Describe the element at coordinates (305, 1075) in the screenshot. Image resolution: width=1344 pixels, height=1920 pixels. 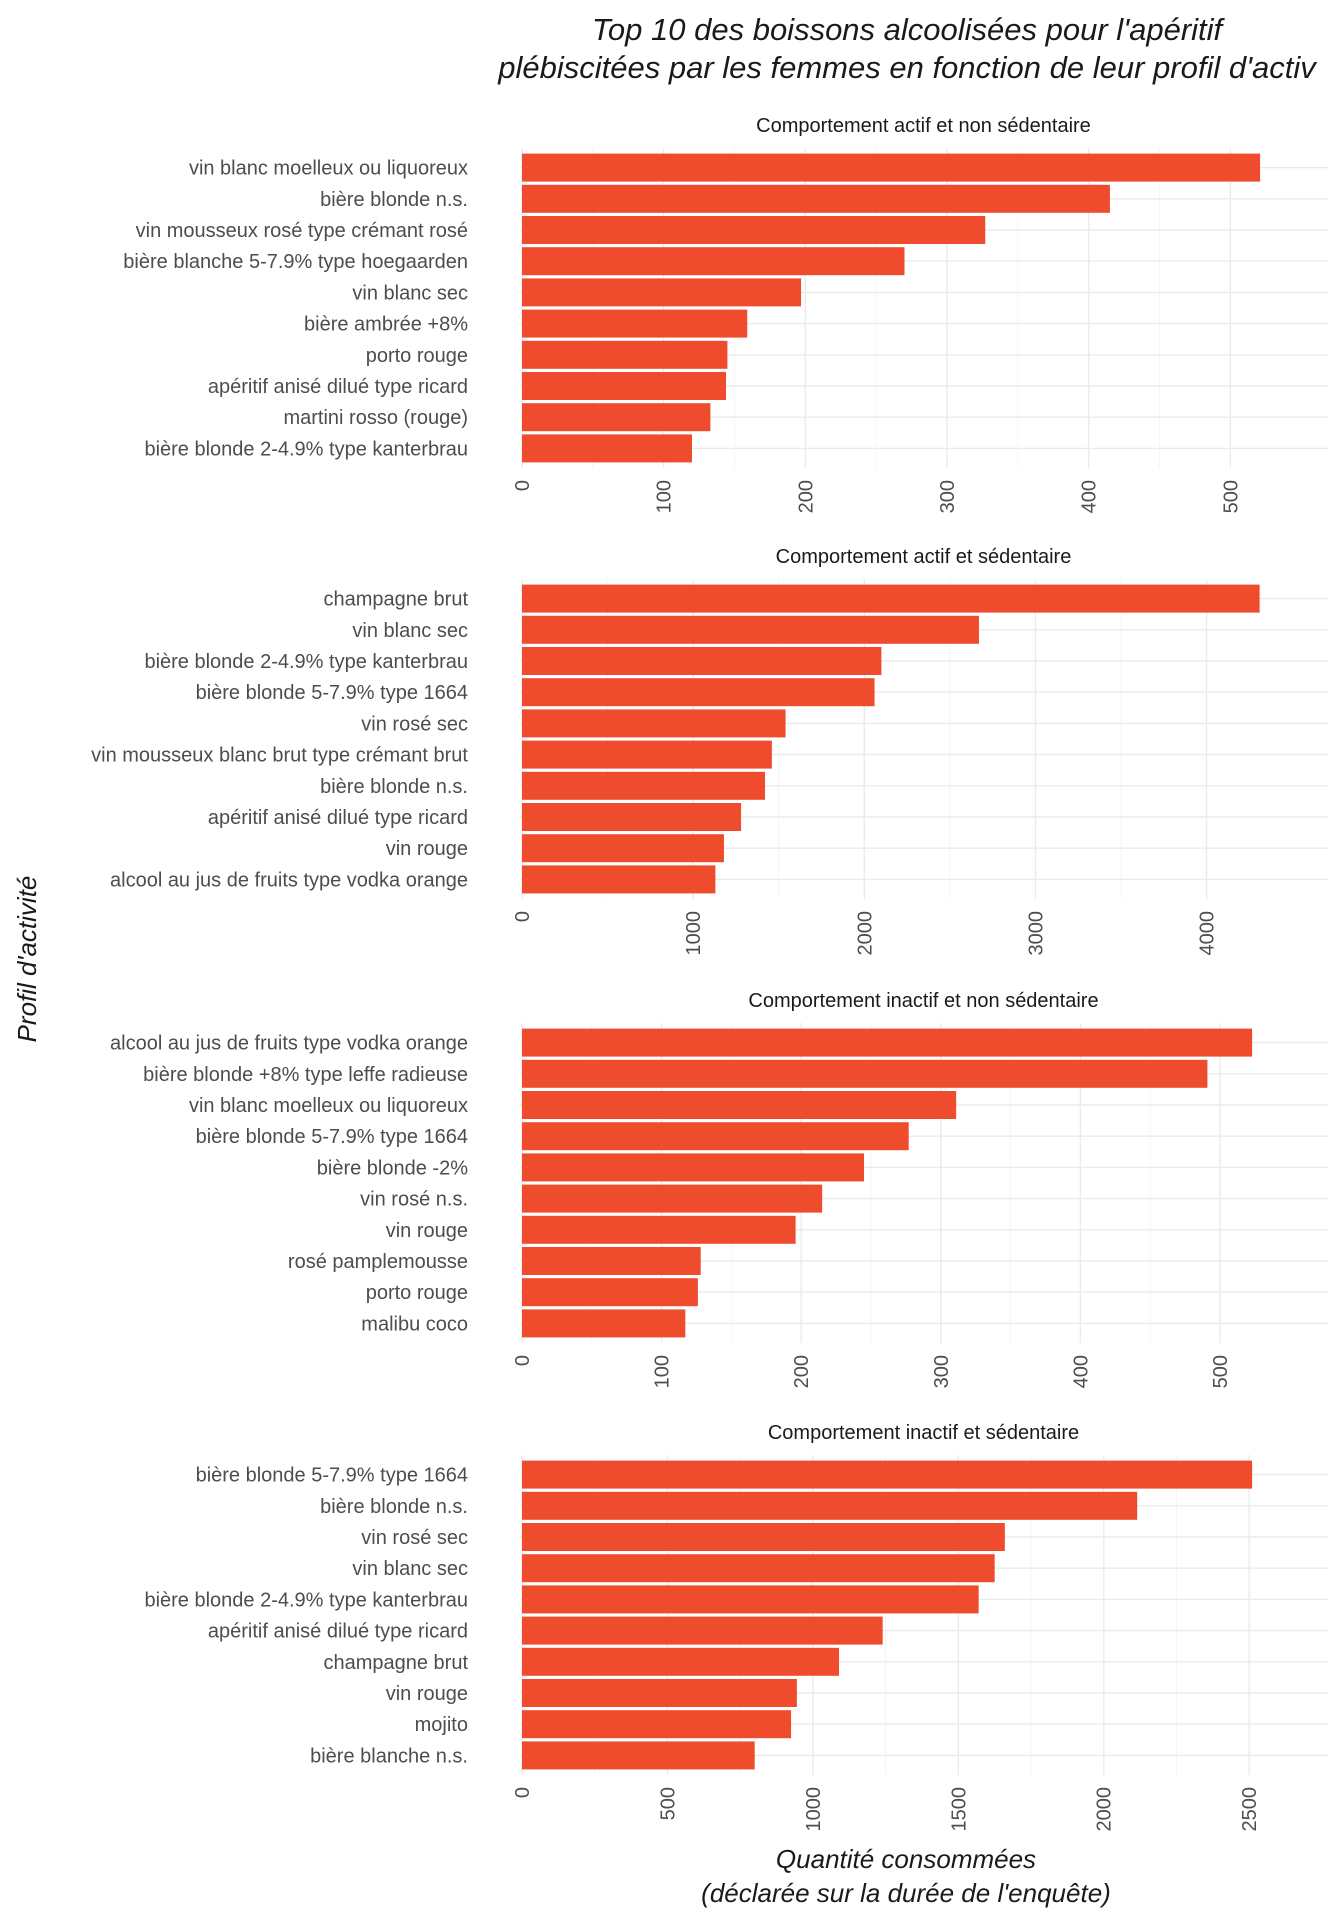
I see `category-label: bière blonde +8% type leffe radieuse` at that location.